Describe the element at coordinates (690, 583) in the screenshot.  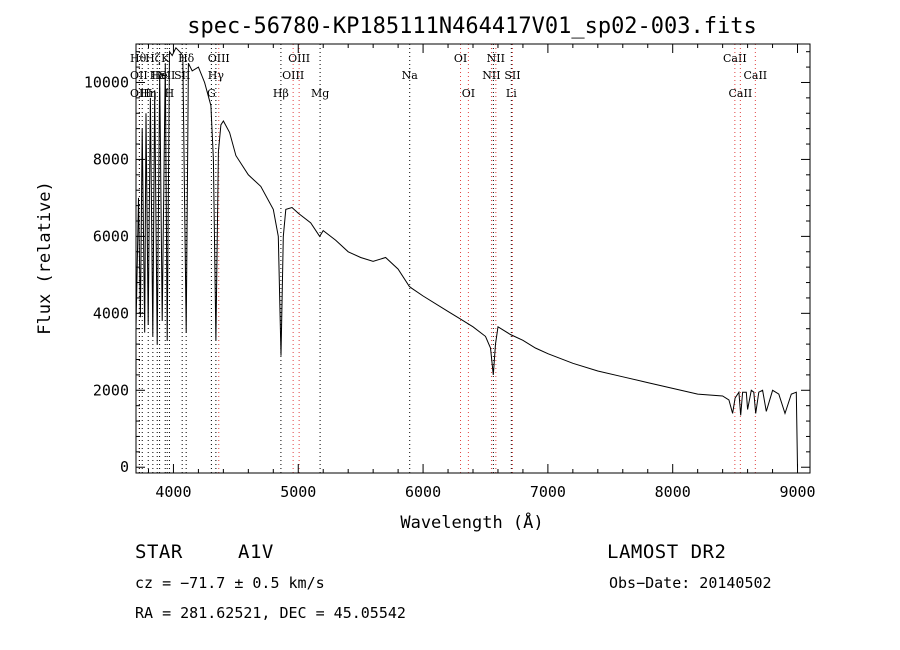
I see `obs-date: Obs−Date: 20140502` at that location.